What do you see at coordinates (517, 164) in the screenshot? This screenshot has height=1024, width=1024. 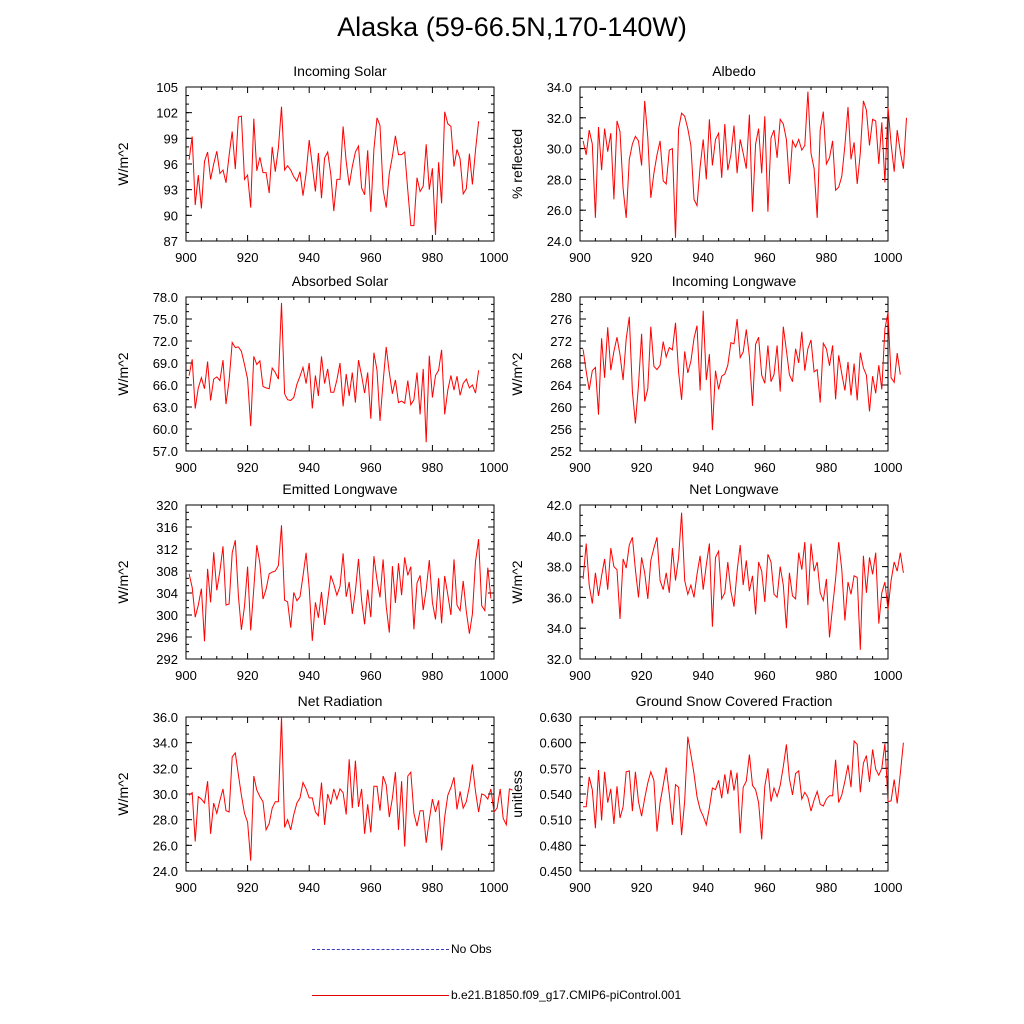 I see `y-axis-label: % reflected` at bounding box center [517, 164].